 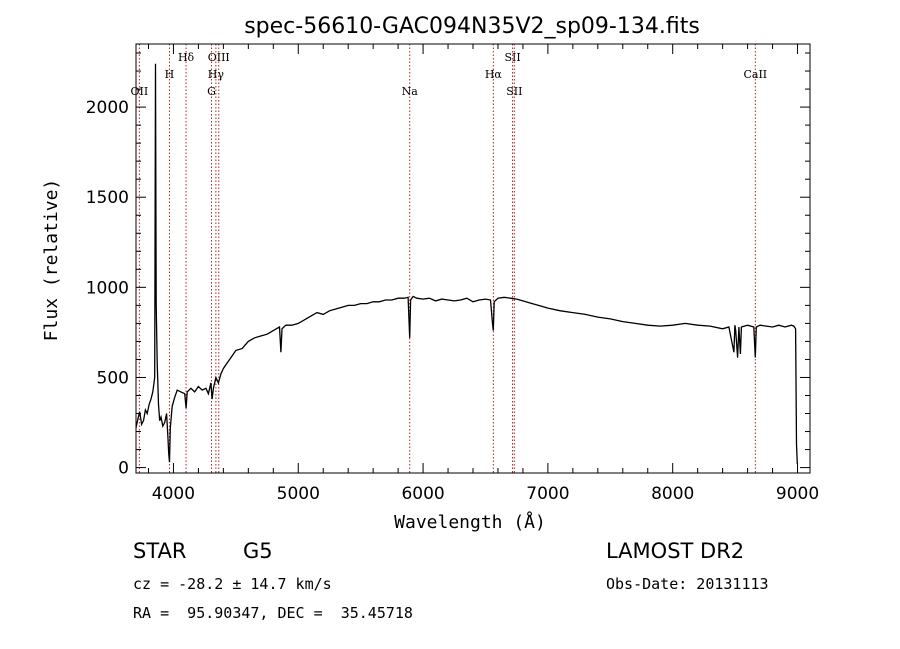 I want to click on line-marker-label: Hγ, so click(x=216, y=74).